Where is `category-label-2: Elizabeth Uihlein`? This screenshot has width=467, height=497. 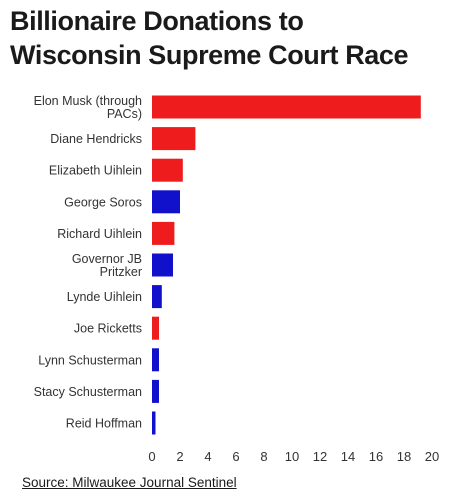 category-label-2: Elizabeth Uihlein is located at coordinates (95, 171).